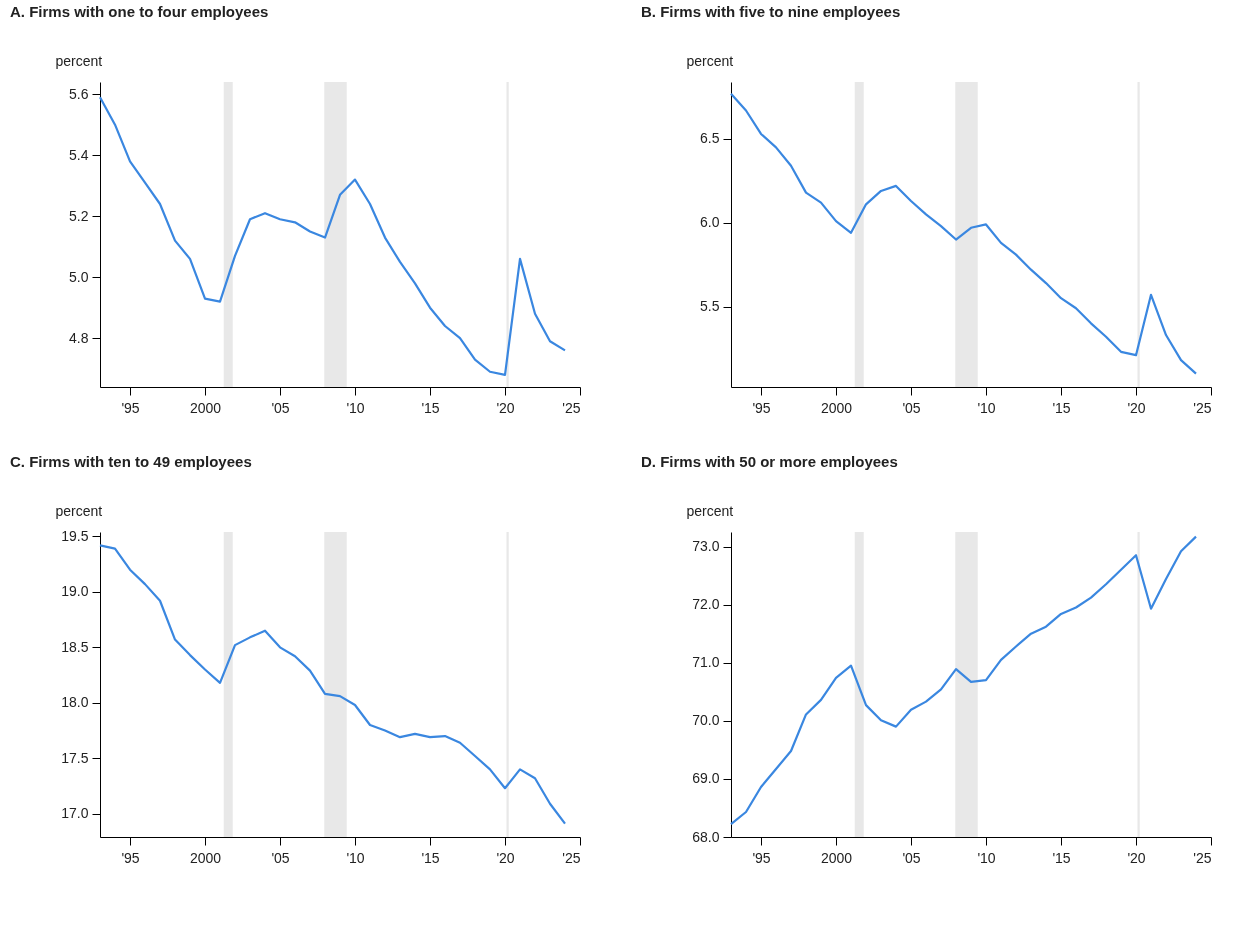  Describe the element at coordinates (75, 535) in the screenshot. I see `y-tick-label: 19.5` at that location.